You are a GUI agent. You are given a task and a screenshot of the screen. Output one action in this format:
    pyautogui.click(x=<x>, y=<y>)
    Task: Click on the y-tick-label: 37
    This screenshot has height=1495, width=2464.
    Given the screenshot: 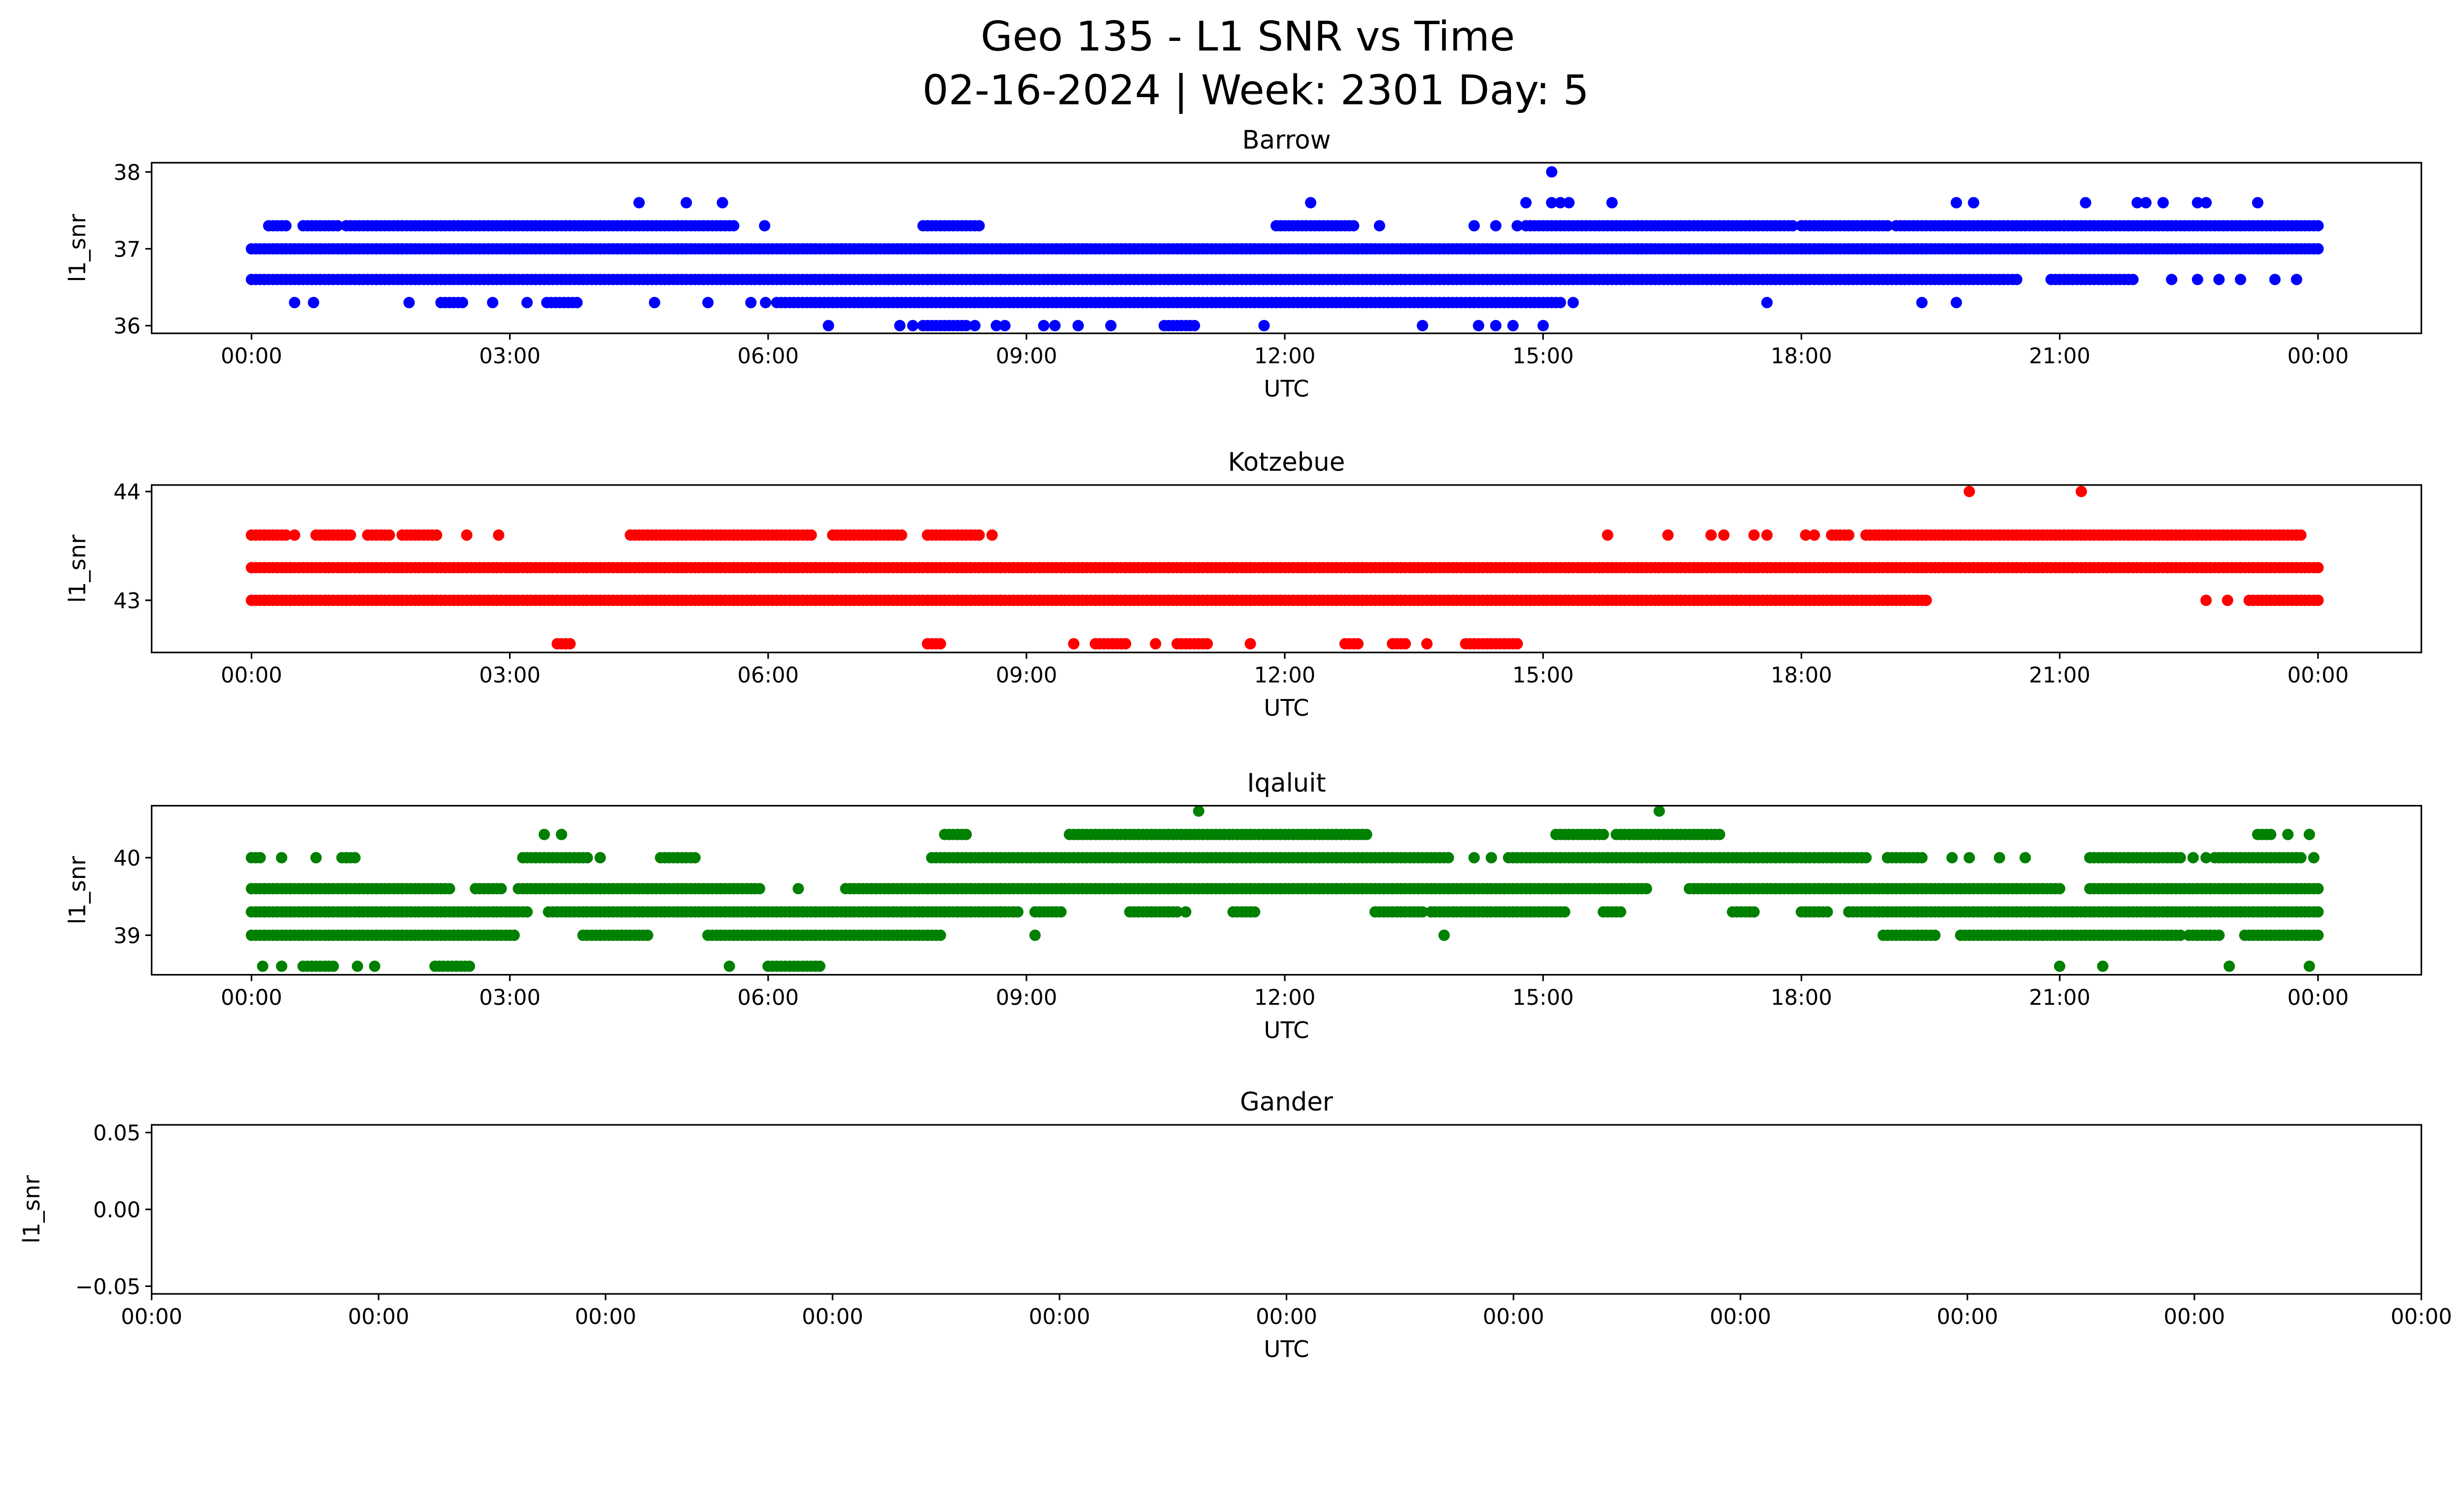 What is the action you would take?
    pyautogui.click(x=126, y=250)
    